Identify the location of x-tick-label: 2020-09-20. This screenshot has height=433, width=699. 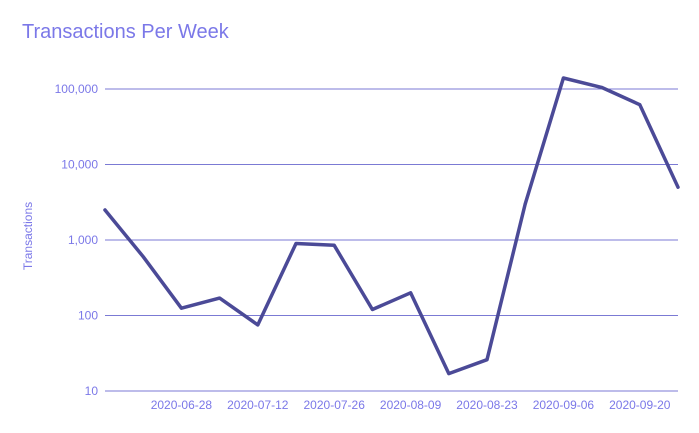
(640, 405).